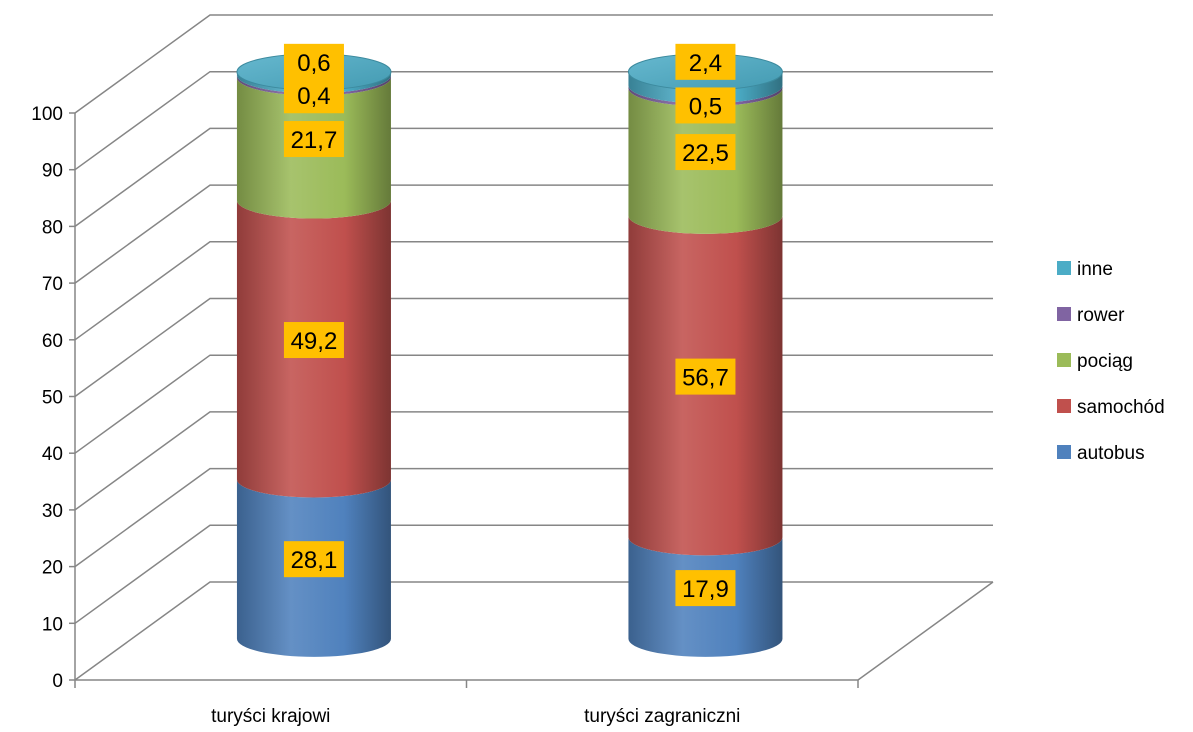  I want to click on data-label-text: 28,1, so click(314, 560).